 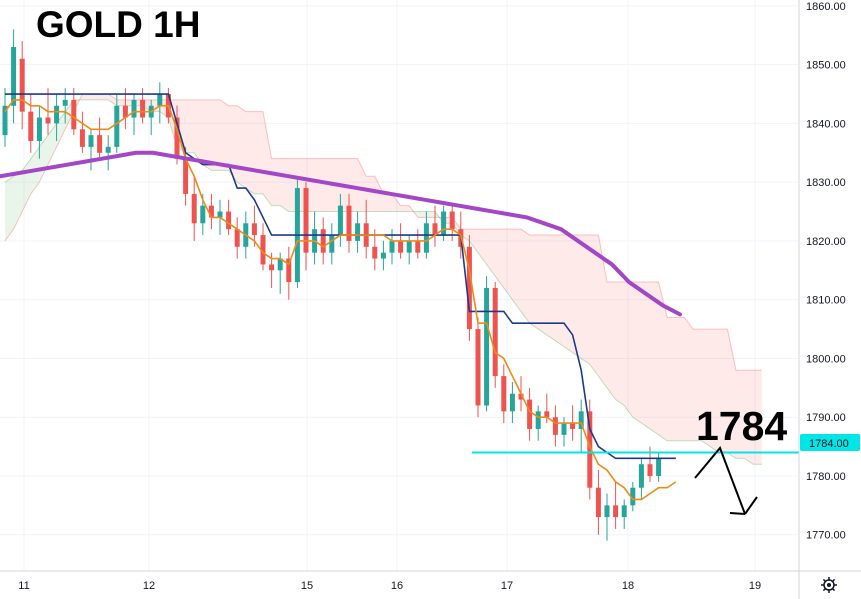 I want to click on level-label: 1784, so click(x=741, y=426).